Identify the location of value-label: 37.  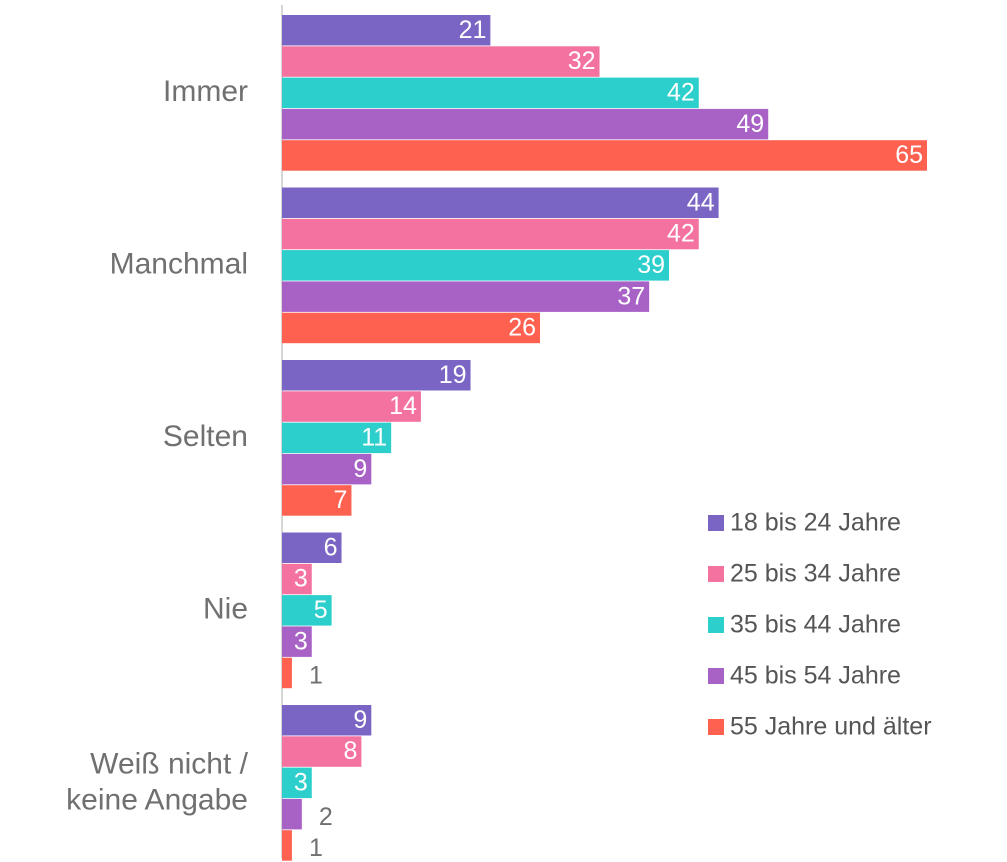
(631, 296).